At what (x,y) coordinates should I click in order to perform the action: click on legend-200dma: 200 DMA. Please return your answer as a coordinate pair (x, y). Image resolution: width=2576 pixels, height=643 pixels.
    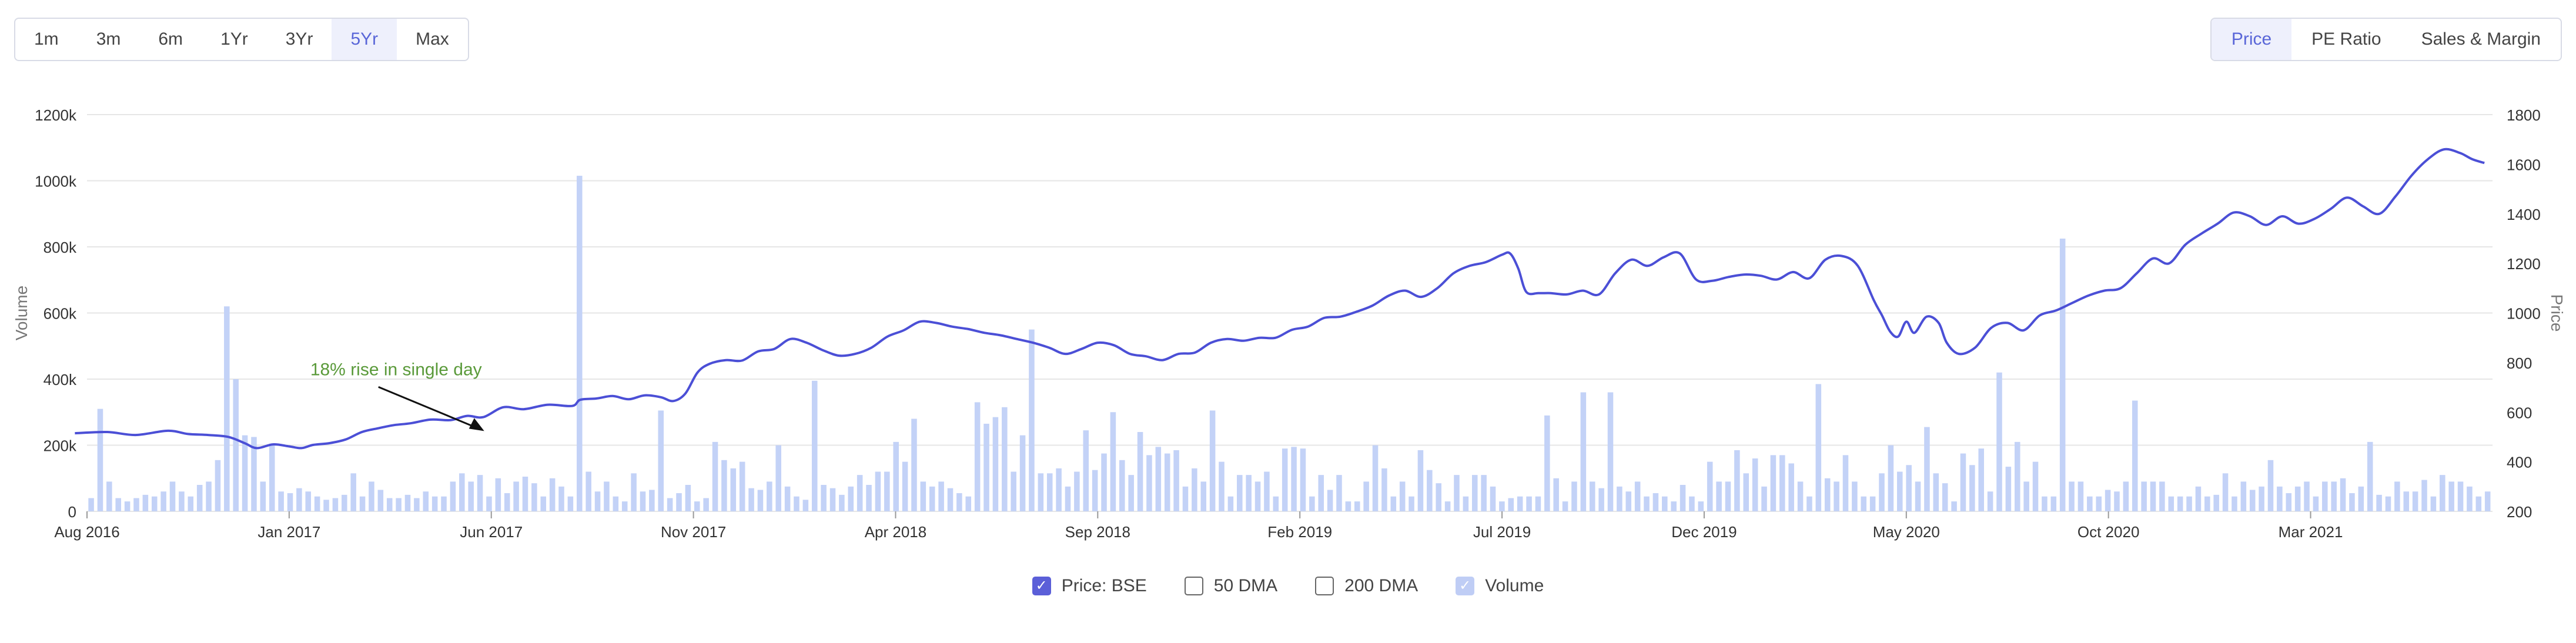
    Looking at the image, I should click on (1366, 586).